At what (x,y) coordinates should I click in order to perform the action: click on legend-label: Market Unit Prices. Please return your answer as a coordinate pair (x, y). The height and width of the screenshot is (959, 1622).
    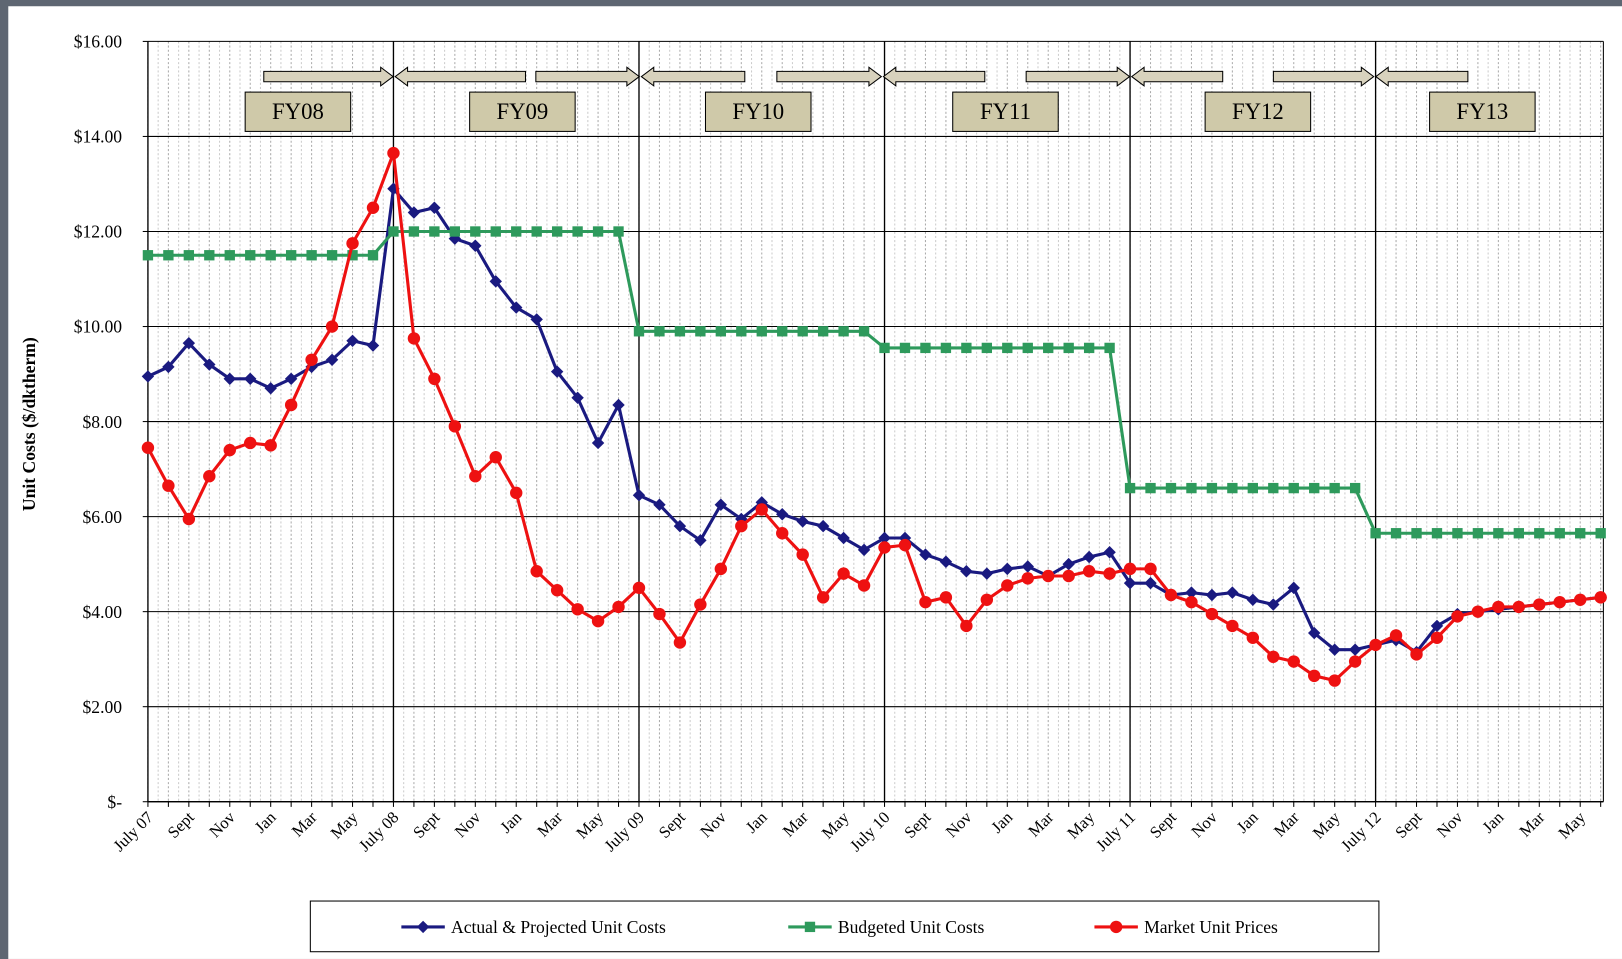
    Looking at the image, I should click on (1211, 927).